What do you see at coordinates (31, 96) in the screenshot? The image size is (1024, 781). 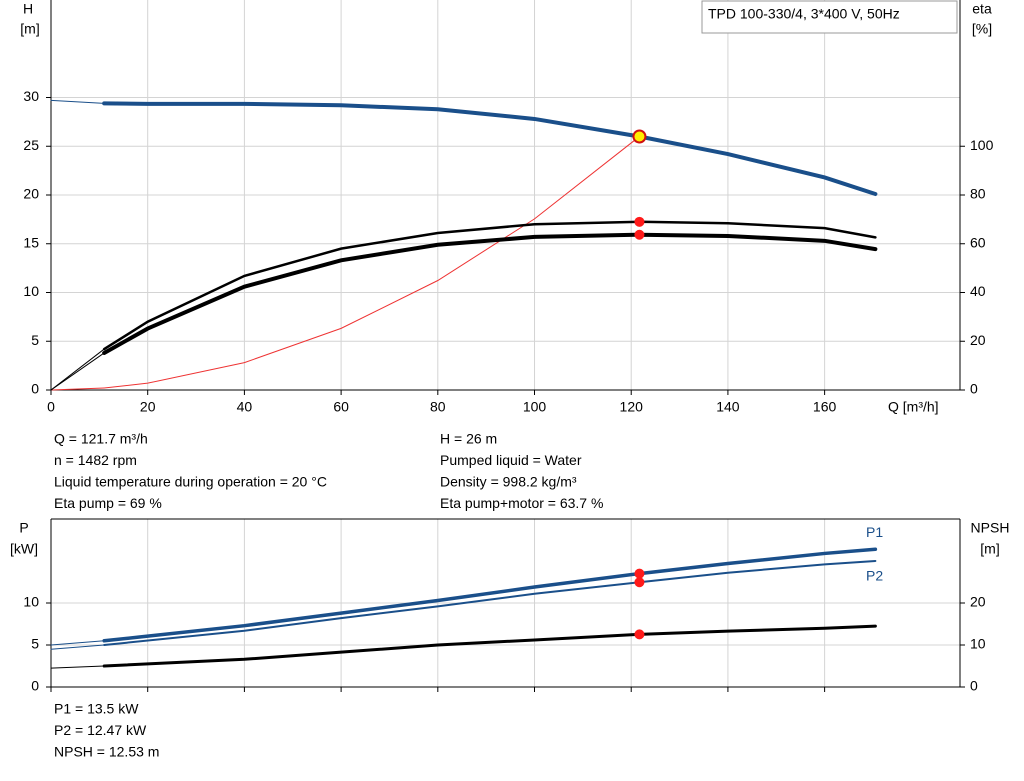 I see `y-tick-label: 30` at bounding box center [31, 96].